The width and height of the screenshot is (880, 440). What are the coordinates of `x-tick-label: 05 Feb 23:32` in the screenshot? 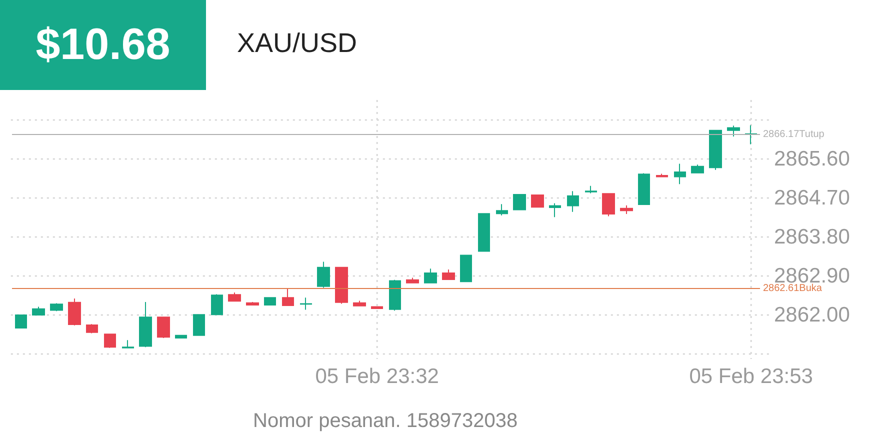 It's located at (377, 376).